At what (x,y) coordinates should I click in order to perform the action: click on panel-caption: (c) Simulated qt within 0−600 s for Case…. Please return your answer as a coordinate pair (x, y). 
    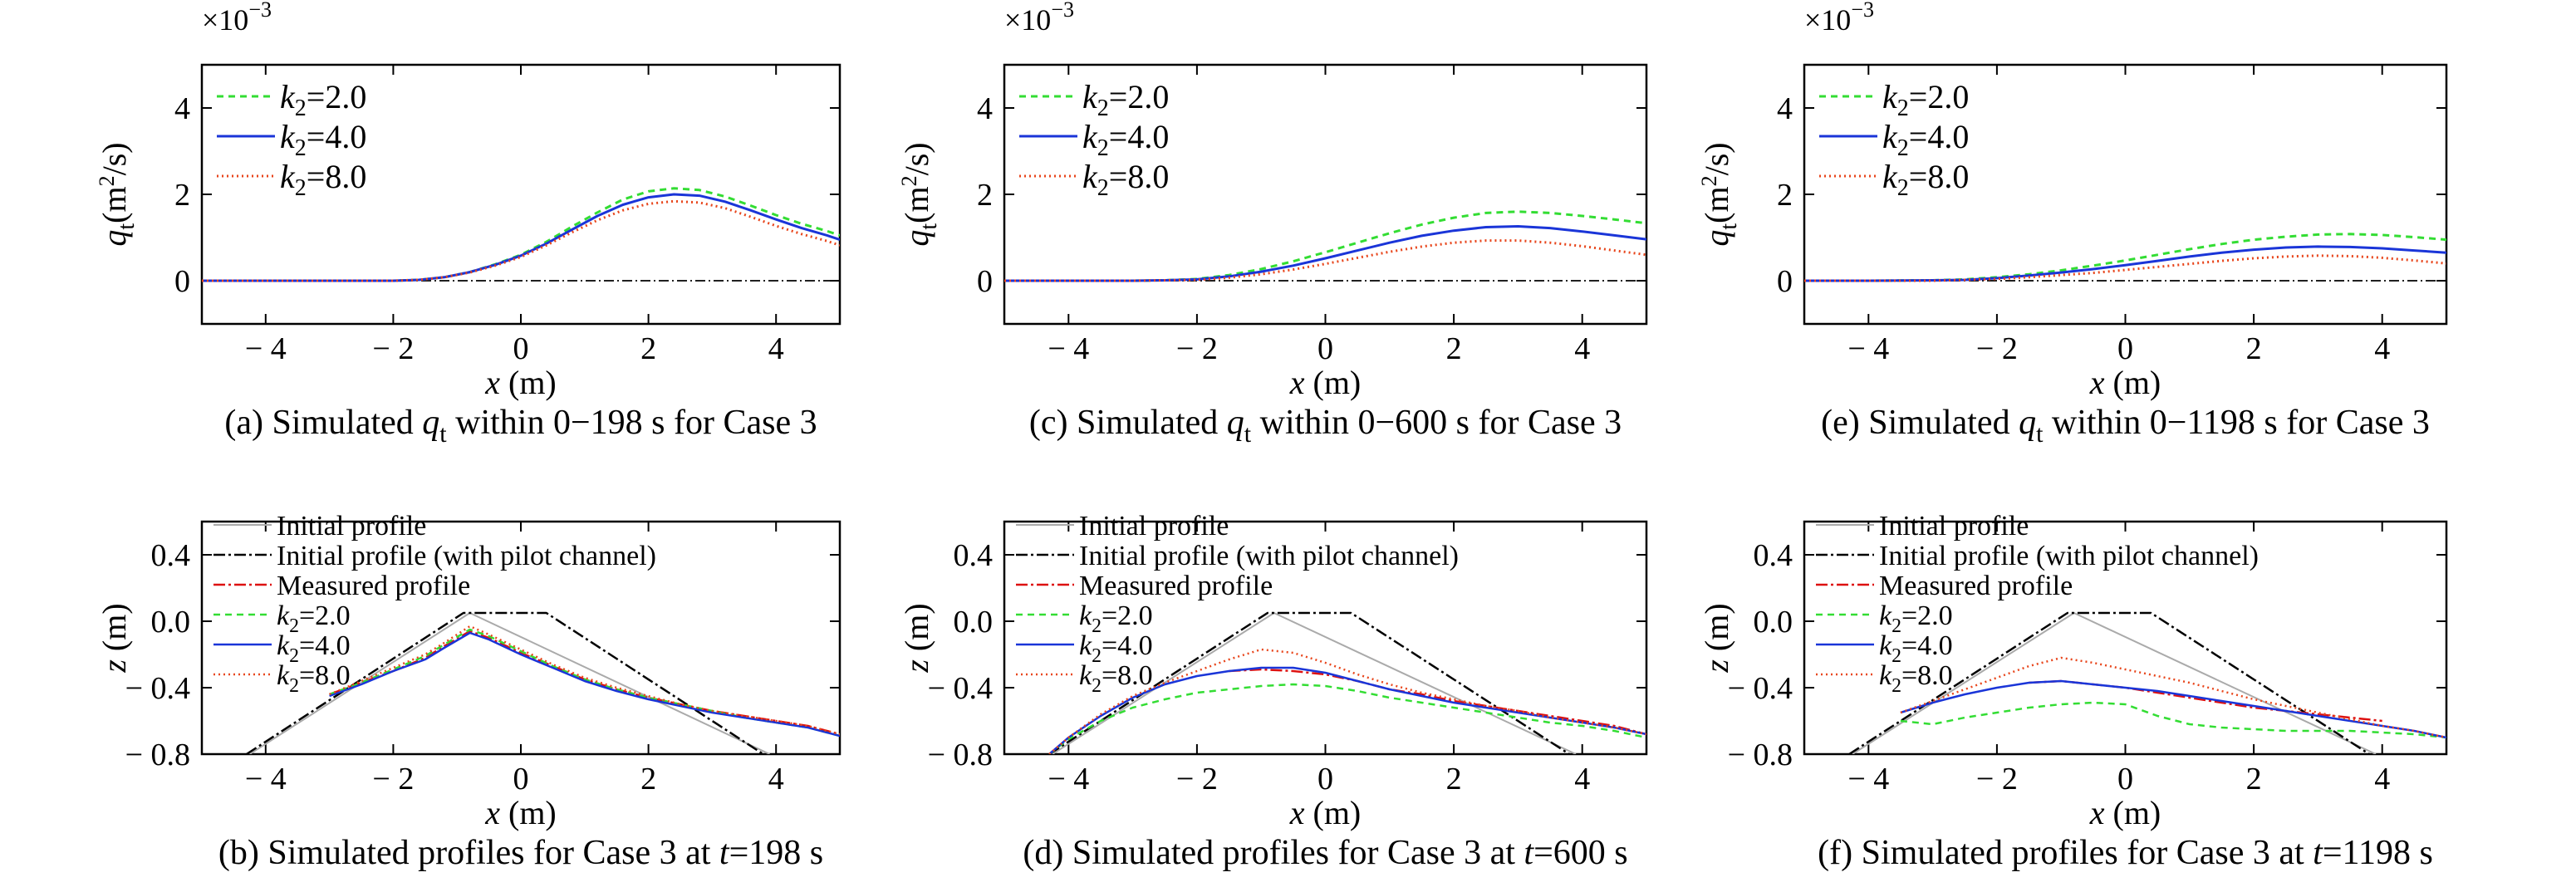
    Looking at the image, I should click on (1325, 426).